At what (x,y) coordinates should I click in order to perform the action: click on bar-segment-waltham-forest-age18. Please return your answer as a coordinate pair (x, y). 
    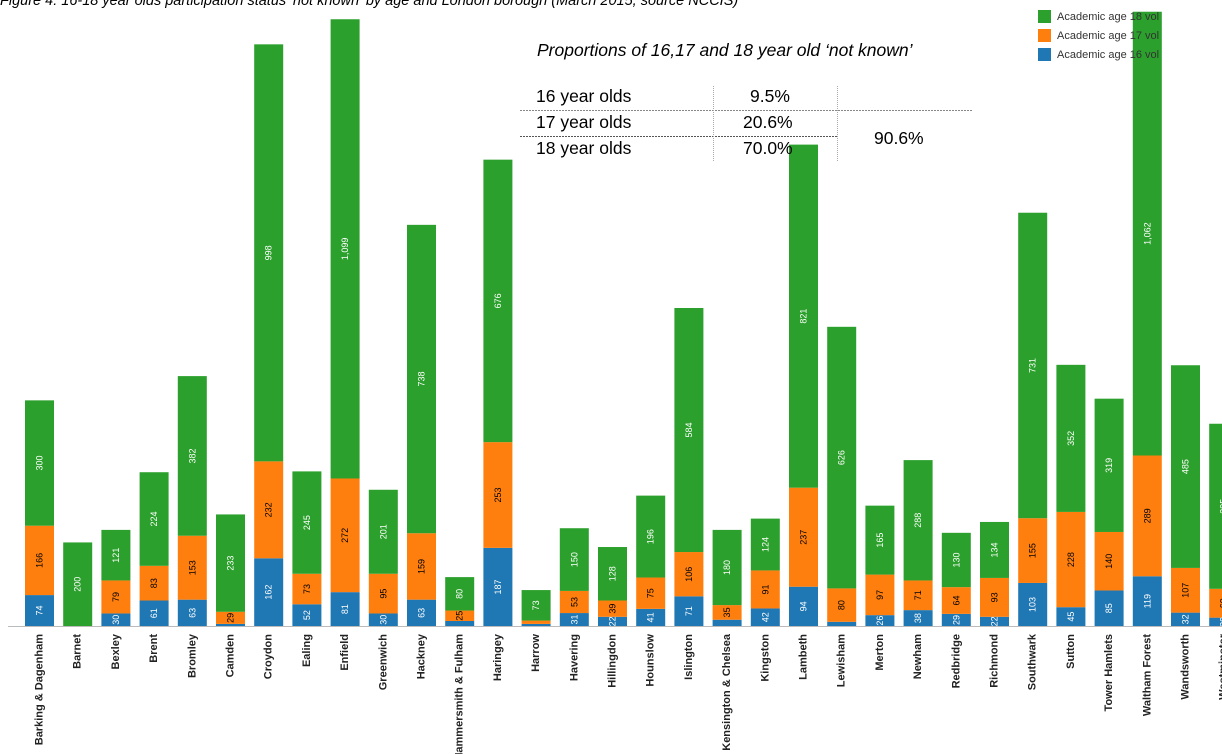
    Looking at the image, I should click on (1147, 233).